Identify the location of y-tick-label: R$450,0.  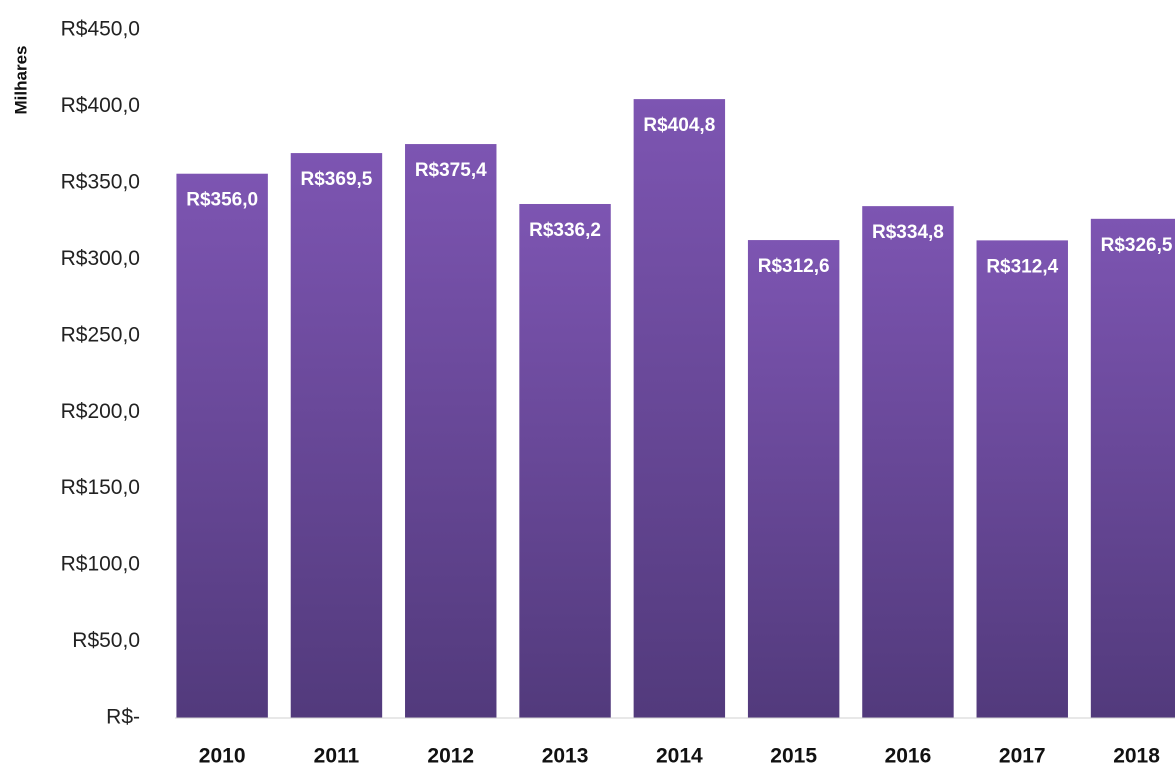
(100, 29).